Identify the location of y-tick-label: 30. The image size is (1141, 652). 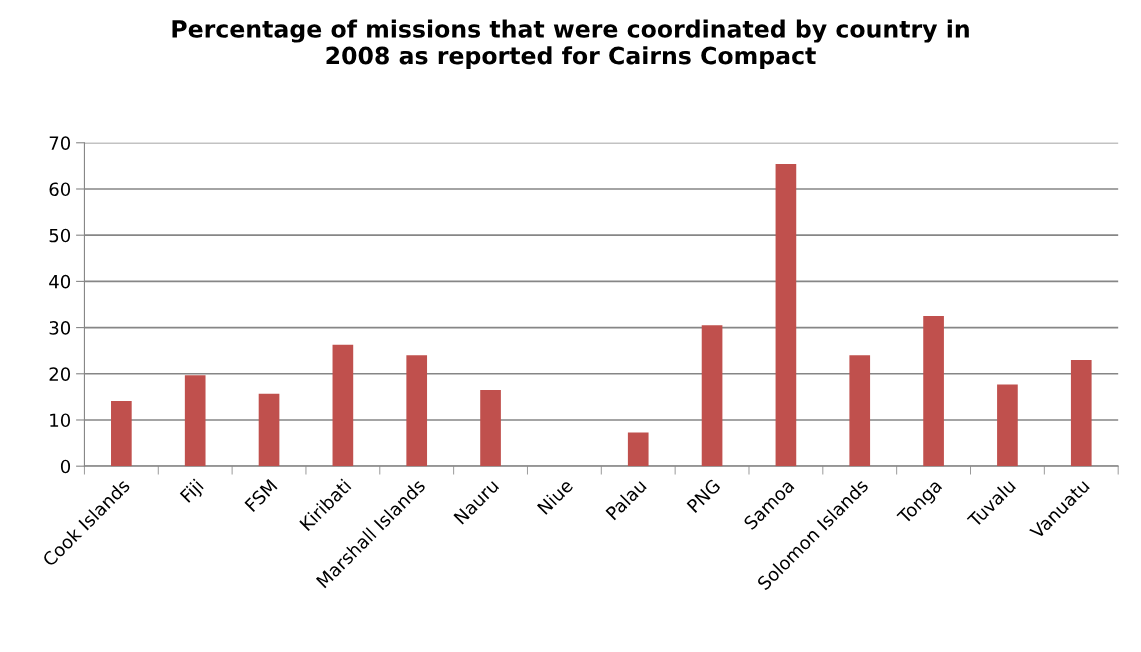
(60, 328).